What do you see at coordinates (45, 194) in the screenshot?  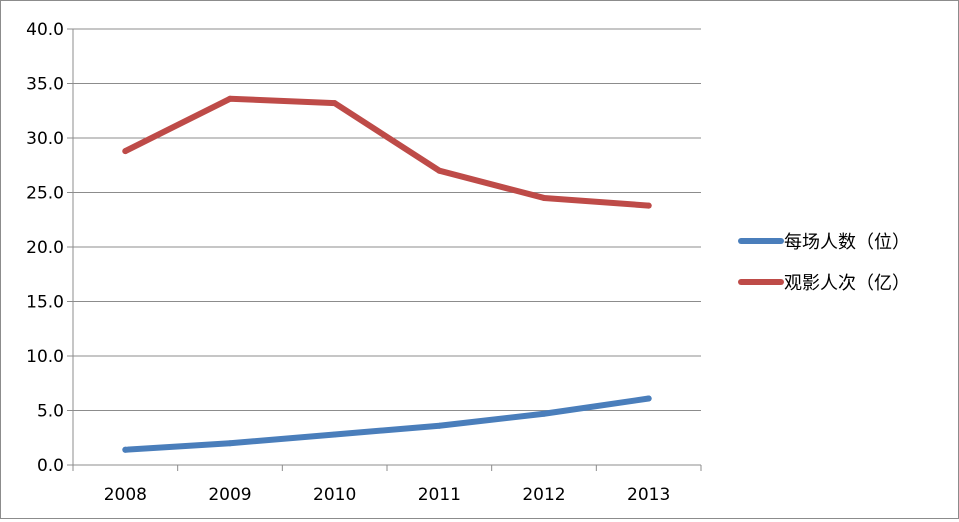 I see `y-tick-label: 25.0` at bounding box center [45, 194].